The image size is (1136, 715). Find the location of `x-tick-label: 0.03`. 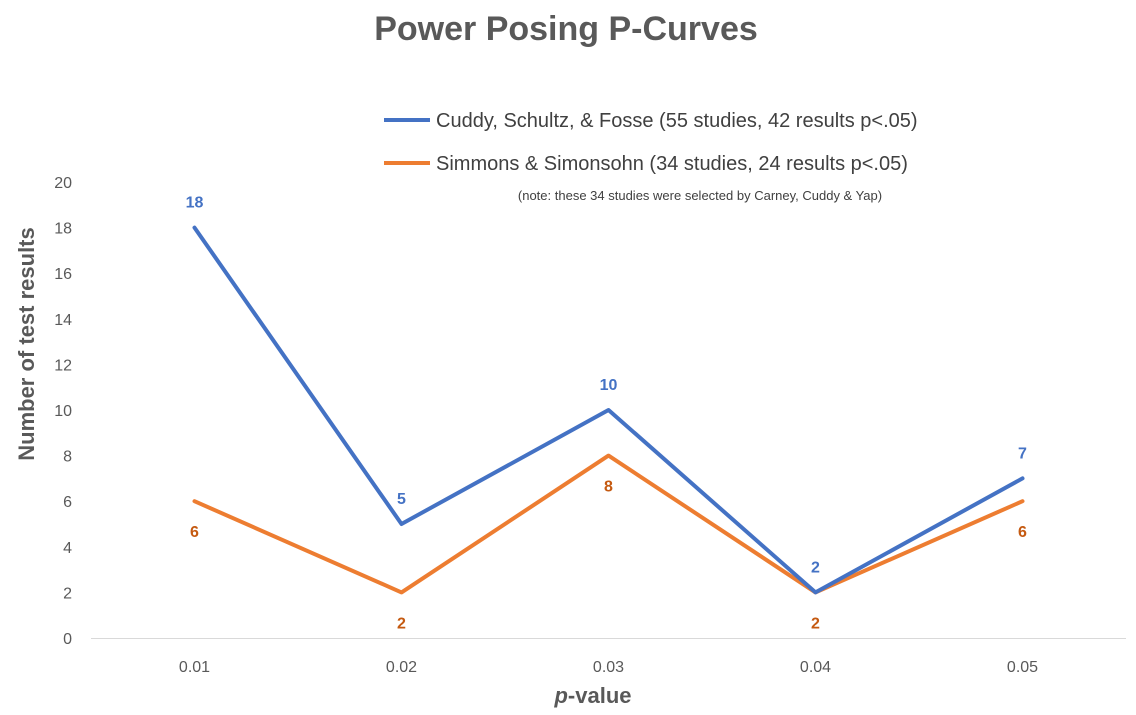

x-tick-label: 0.03 is located at coordinates (608, 667).